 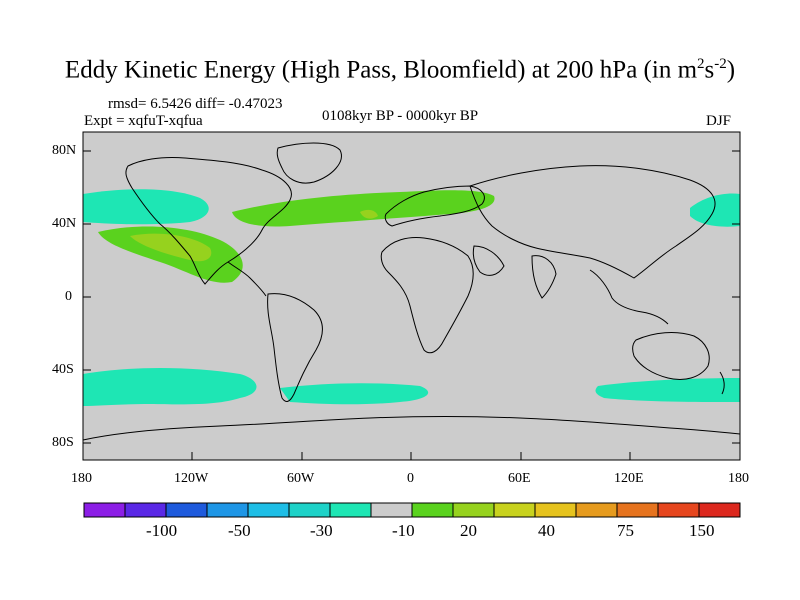 I want to click on y-tick-label-40s: 40S, so click(x=63, y=369).